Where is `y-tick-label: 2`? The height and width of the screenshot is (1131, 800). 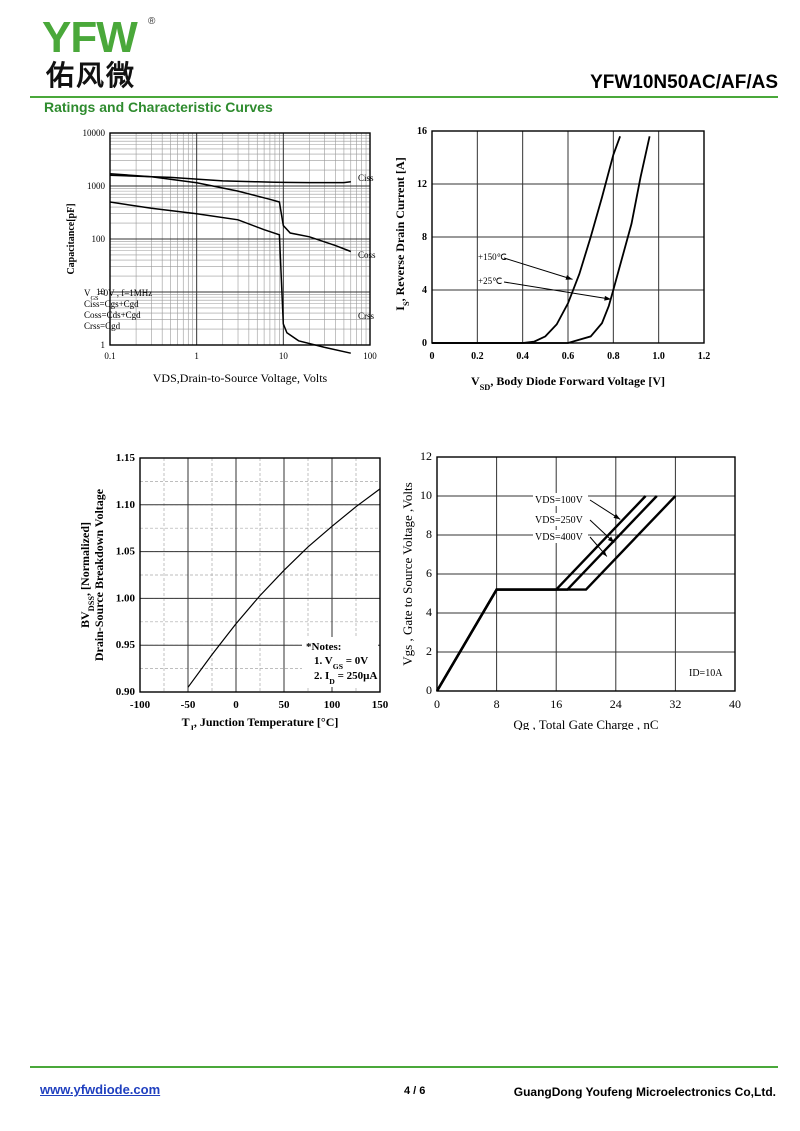
y-tick-label: 2 is located at coordinates (429, 651).